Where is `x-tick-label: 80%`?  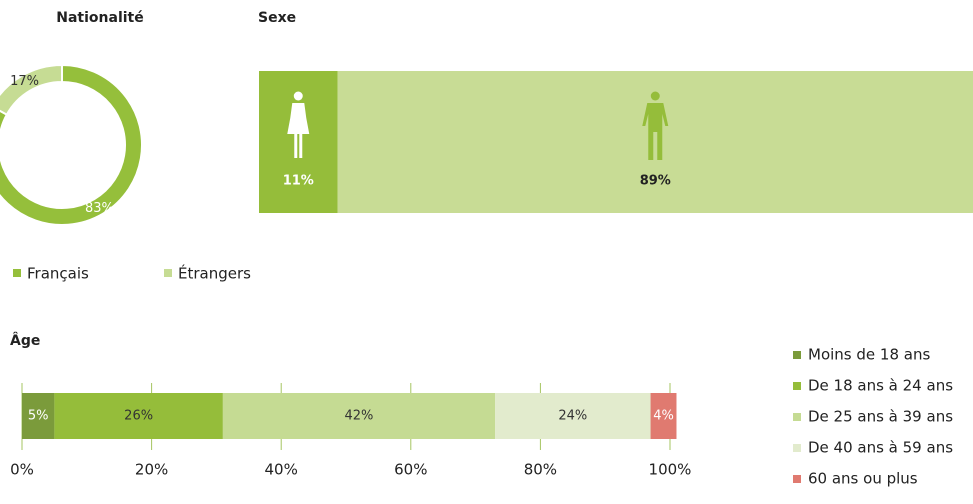 x-tick-label: 80% is located at coordinates (540, 470).